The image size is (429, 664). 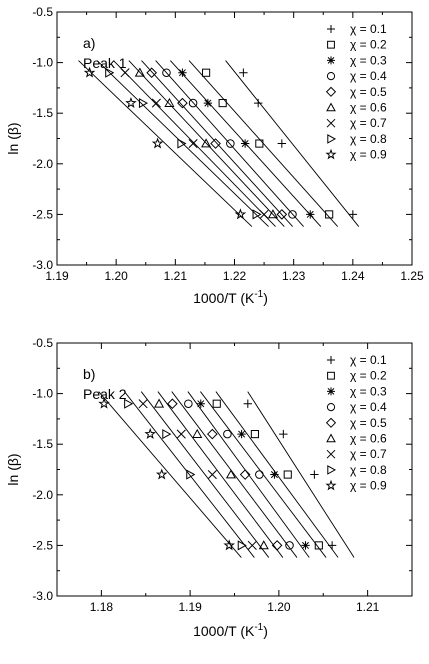 I want to click on legend-marker-asterisk, so click(x=331, y=391).